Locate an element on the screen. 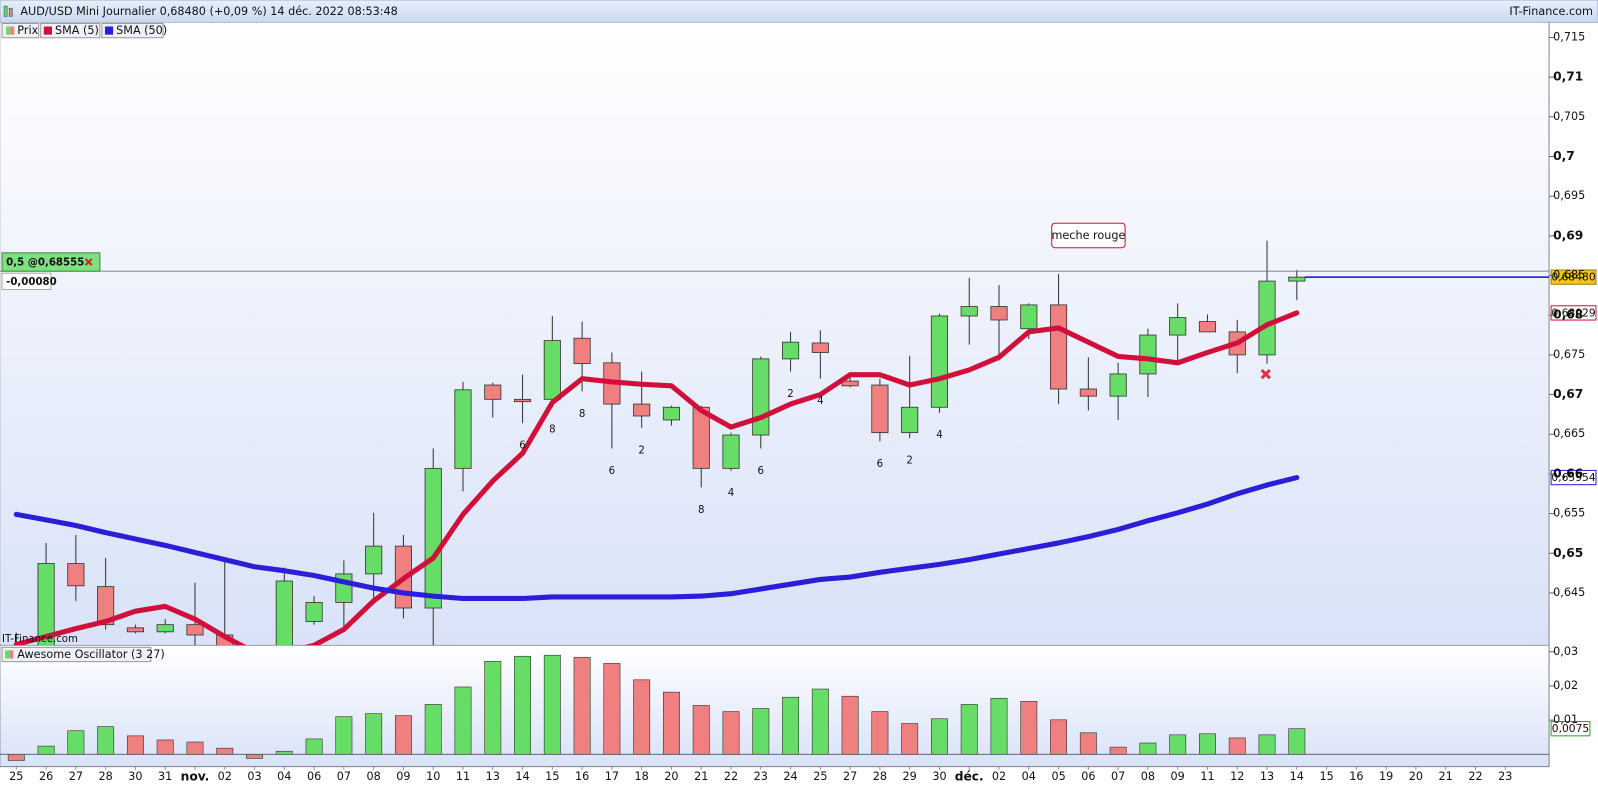 The height and width of the screenshot is (787, 1598). y-tick-label: 0,645 is located at coordinates (1569, 592).